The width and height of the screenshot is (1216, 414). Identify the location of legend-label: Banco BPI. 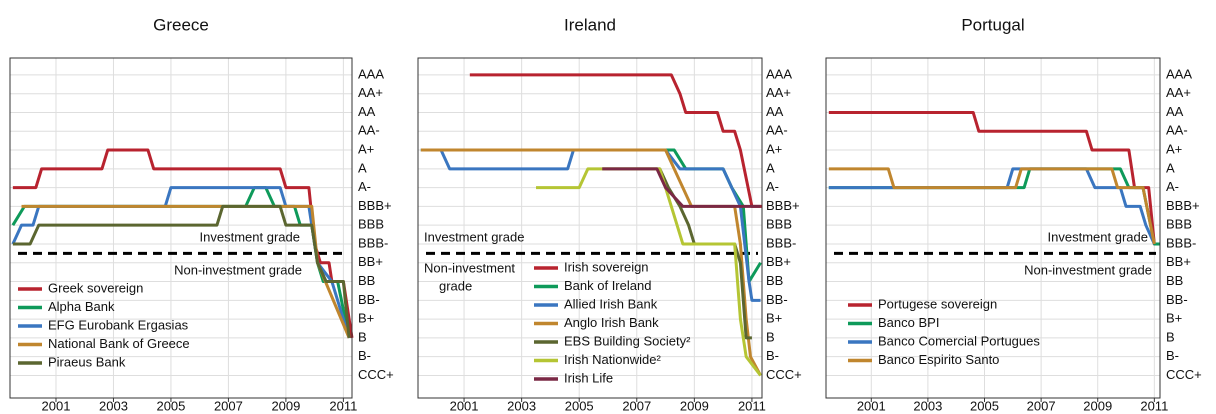
(908, 322).